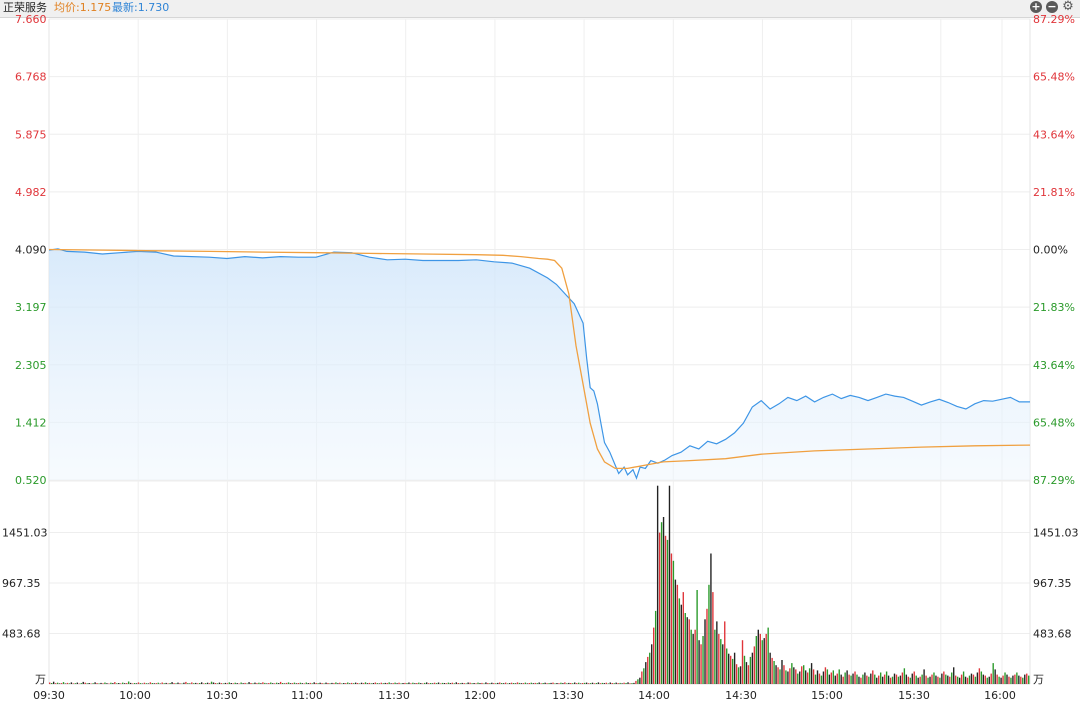 The width and height of the screenshot is (1080, 709). Describe the element at coordinates (31, 365) in the screenshot. I see `price-tick-left: 2.305` at that location.